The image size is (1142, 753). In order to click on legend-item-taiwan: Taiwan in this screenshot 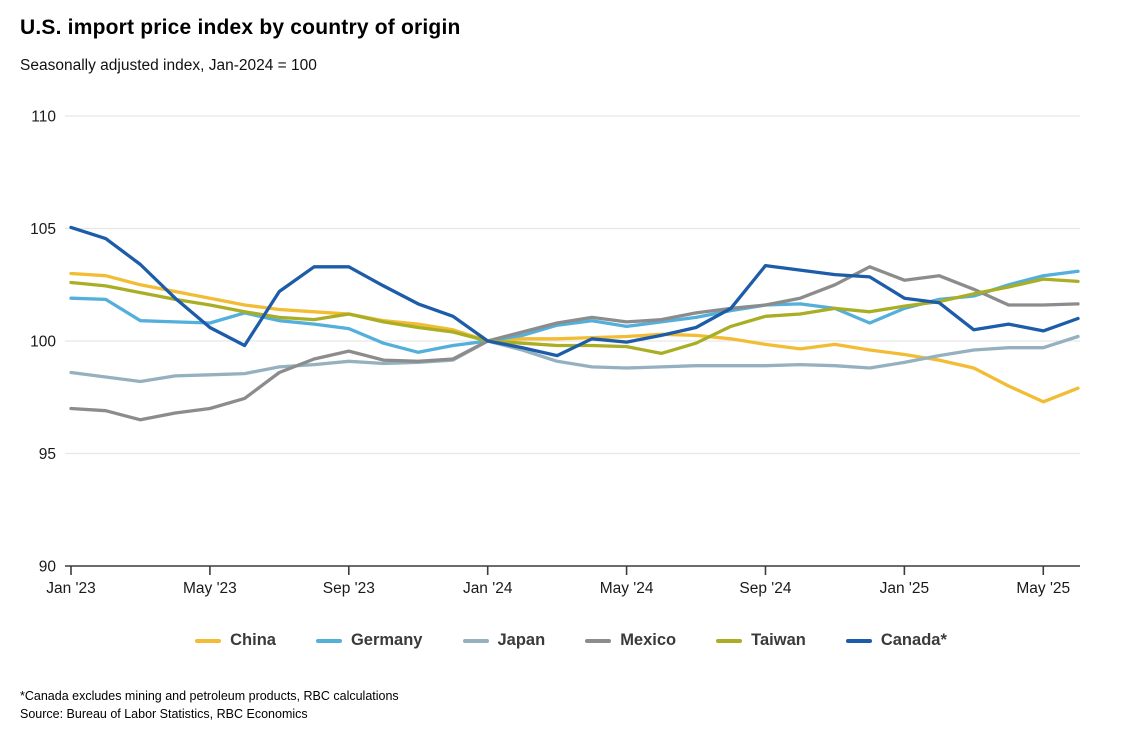, I will do `click(761, 640)`.